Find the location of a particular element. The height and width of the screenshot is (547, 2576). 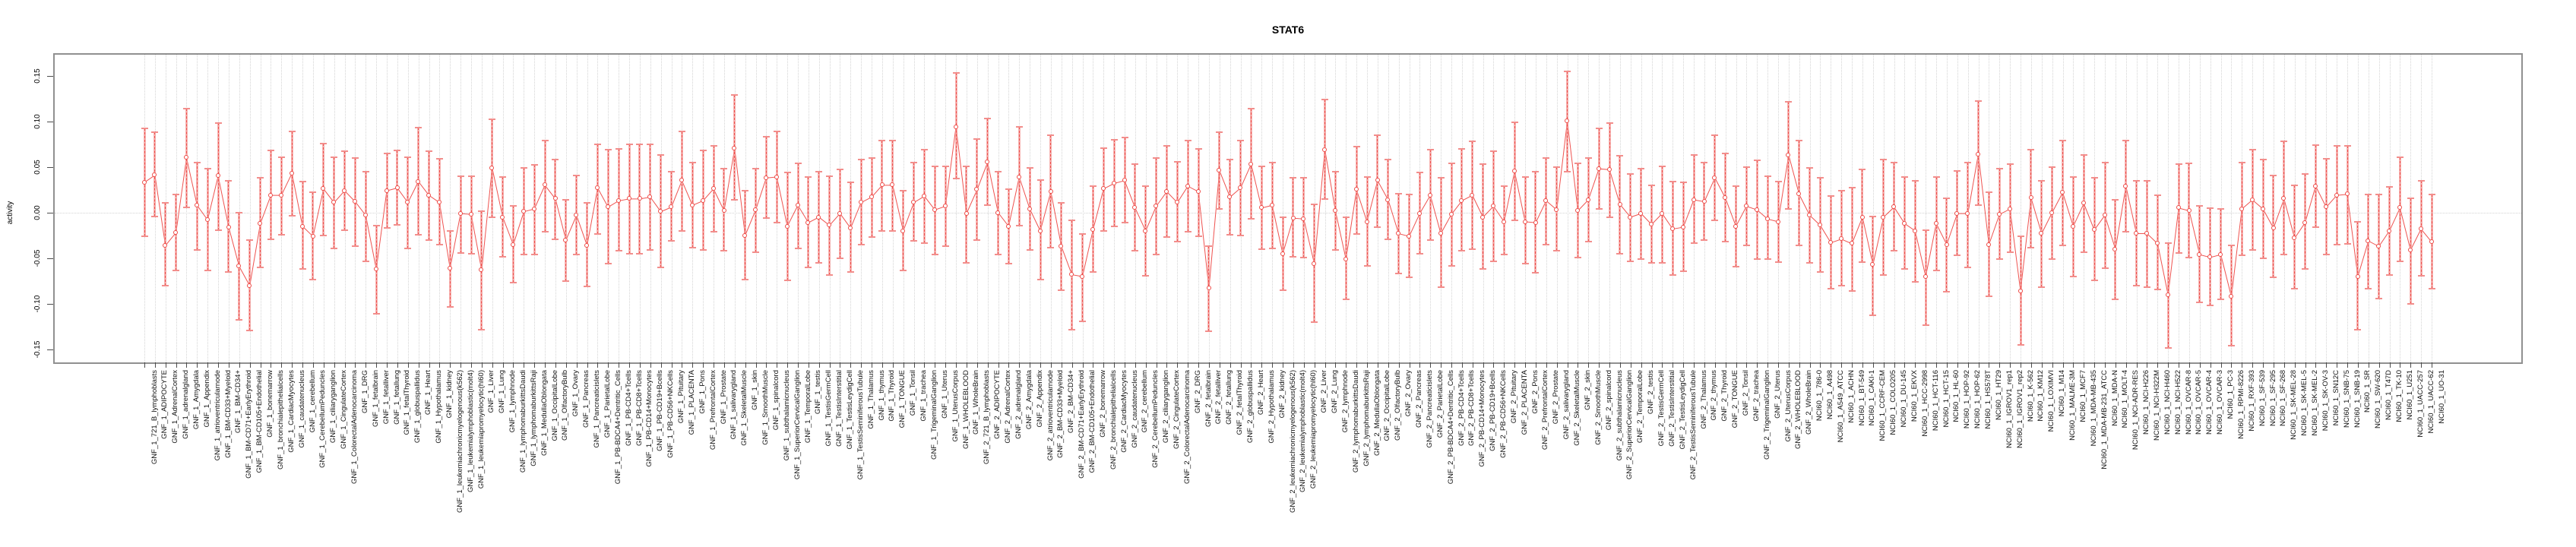

x-tick-label: NCI60_1_SN12C is located at coordinates (2335, 398).